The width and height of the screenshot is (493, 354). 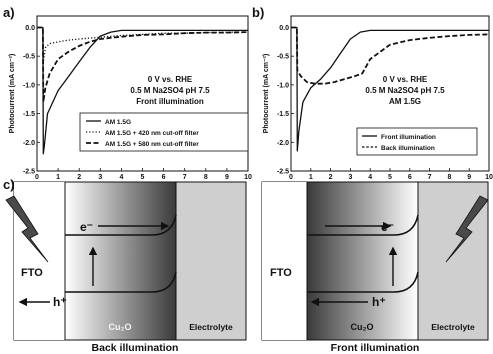 I want to click on chart-a-ytick-label: 0.0, so click(x=30, y=28).